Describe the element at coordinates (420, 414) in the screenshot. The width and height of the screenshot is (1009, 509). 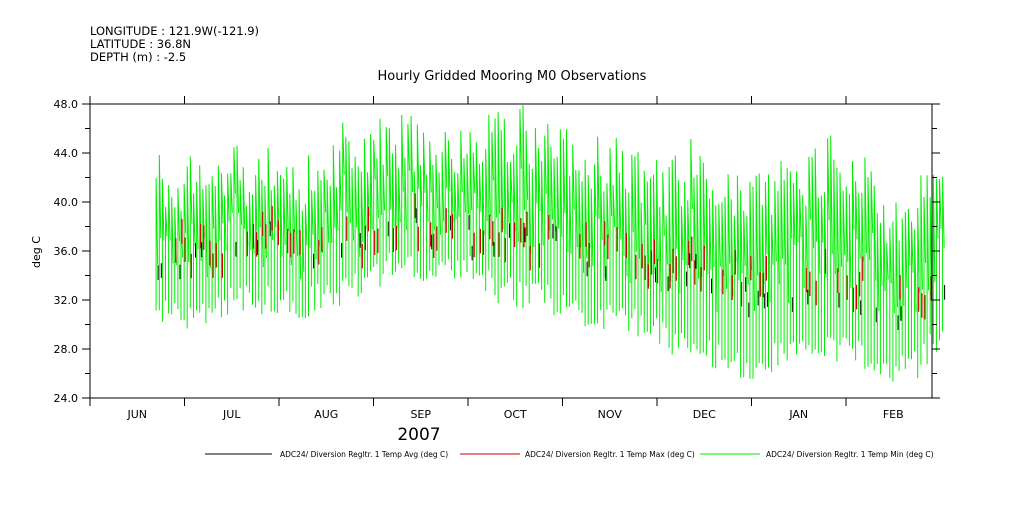
I see `x-tick-label: SEP` at that location.